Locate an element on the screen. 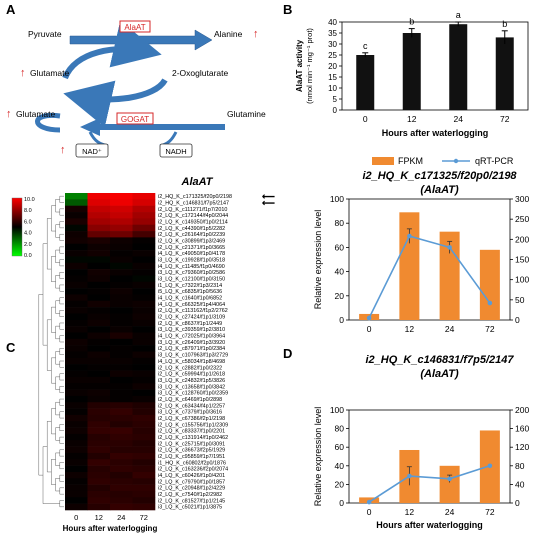 This screenshot has height=535, width=550. chartD-xtick-label: 0 is located at coordinates (369, 512).